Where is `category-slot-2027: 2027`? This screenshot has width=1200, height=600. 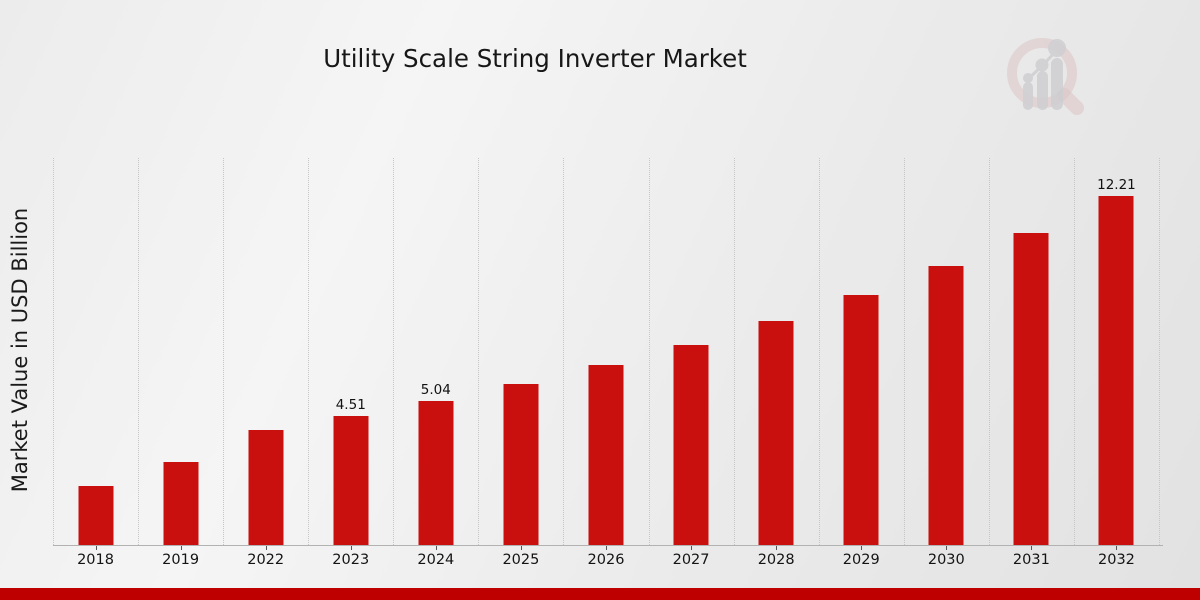 category-slot-2027: 2027 is located at coordinates (691, 363).